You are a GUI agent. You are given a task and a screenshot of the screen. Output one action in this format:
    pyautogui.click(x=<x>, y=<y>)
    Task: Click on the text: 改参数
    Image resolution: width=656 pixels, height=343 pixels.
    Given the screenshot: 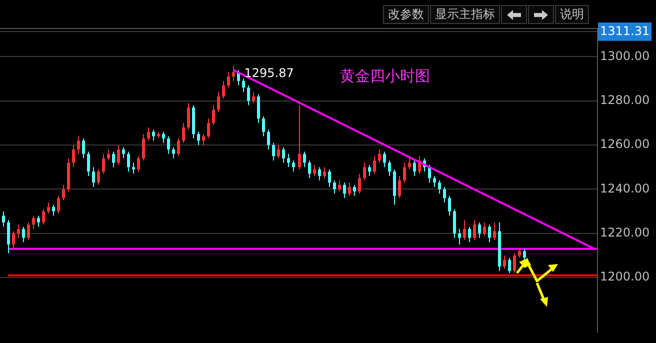 What is the action you would take?
    pyautogui.click(x=406, y=14)
    